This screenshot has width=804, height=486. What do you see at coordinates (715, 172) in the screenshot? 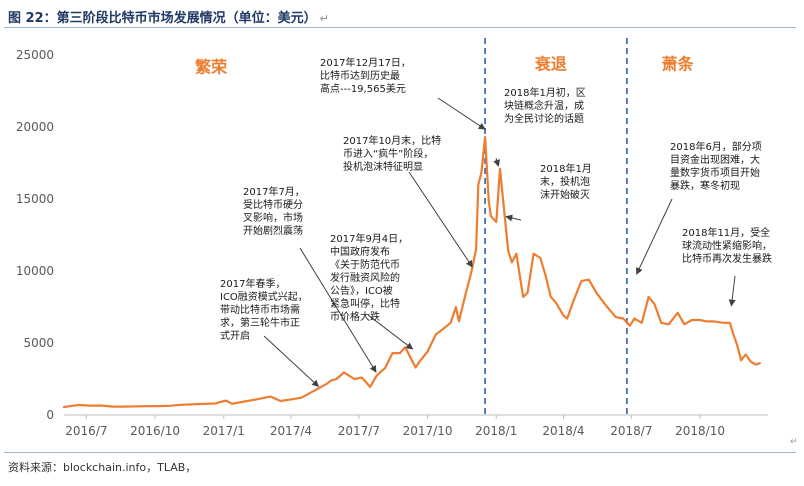
I see `annotation-text-line: 量数字货币项目开始` at bounding box center [715, 172].